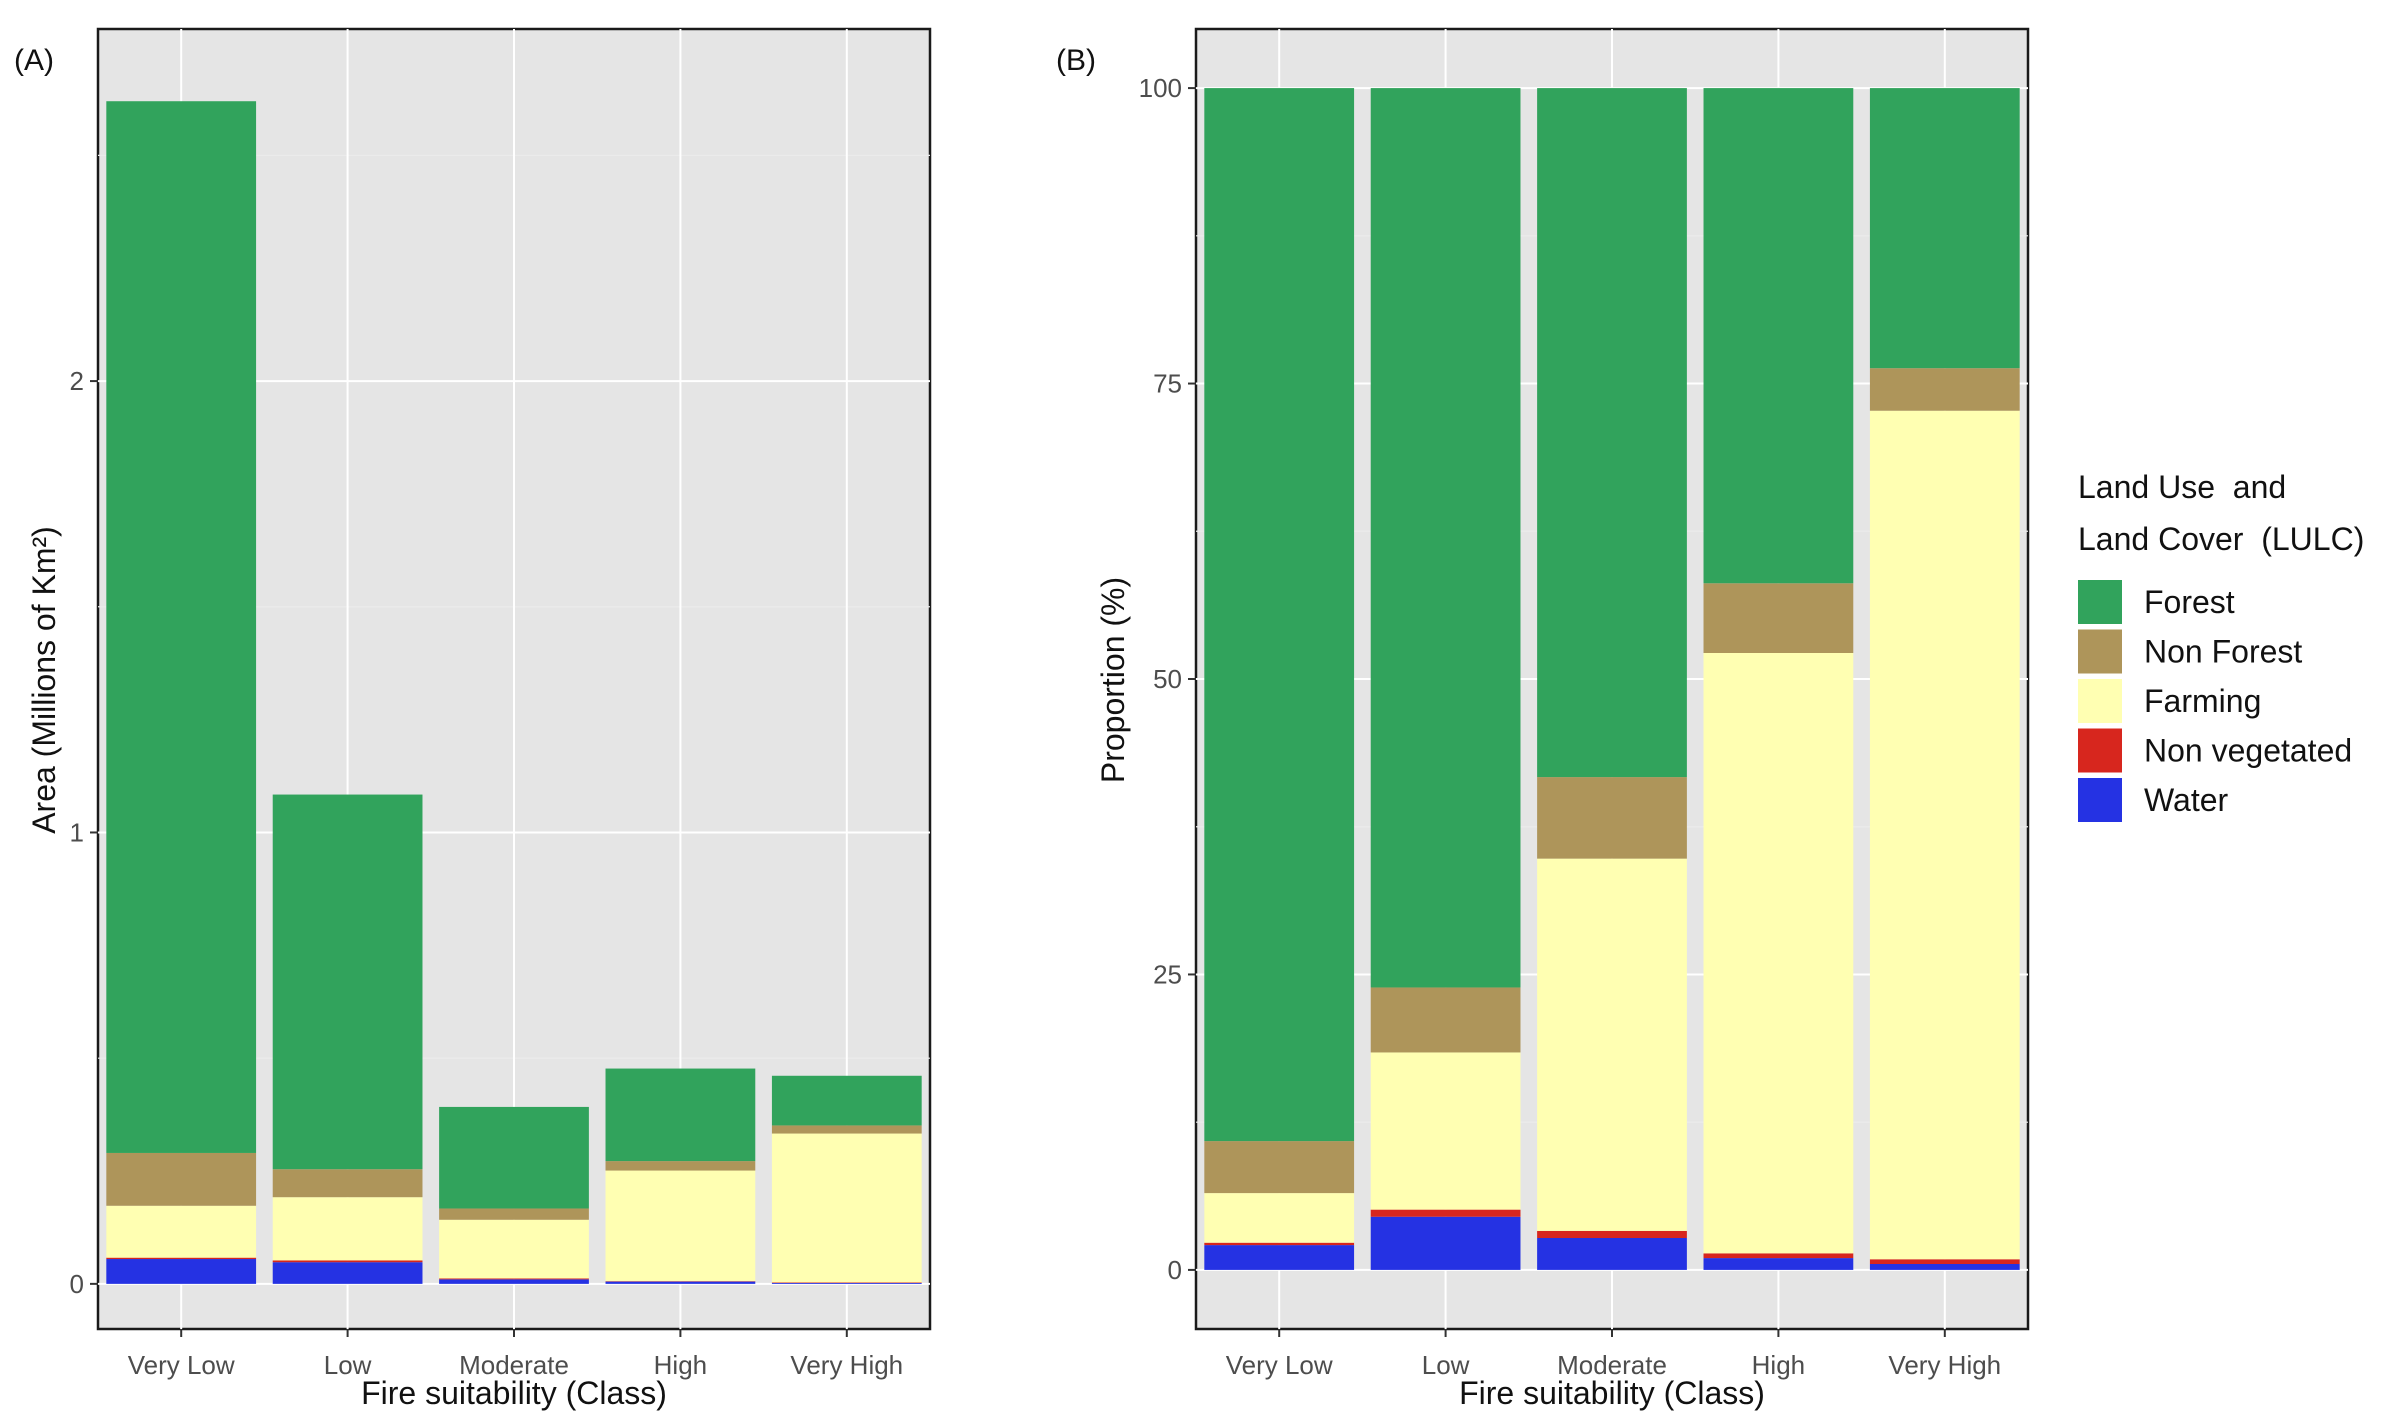  What do you see at coordinates (514, 1393) in the screenshot?
I see `panel-a-x-axis-title: Fire suitability (Class)` at bounding box center [514, 1393].